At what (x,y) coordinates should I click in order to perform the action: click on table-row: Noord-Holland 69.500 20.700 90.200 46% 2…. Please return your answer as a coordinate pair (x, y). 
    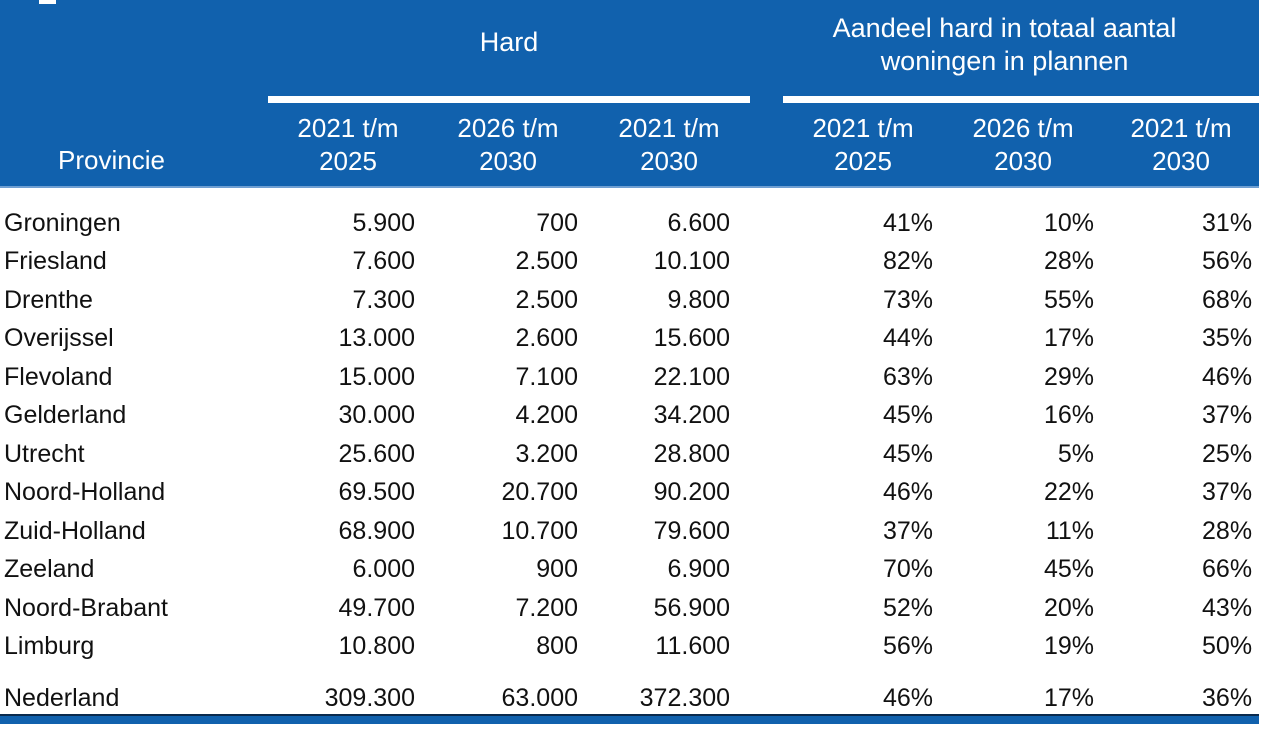
    Looking at the image, I should click on (629, 493).